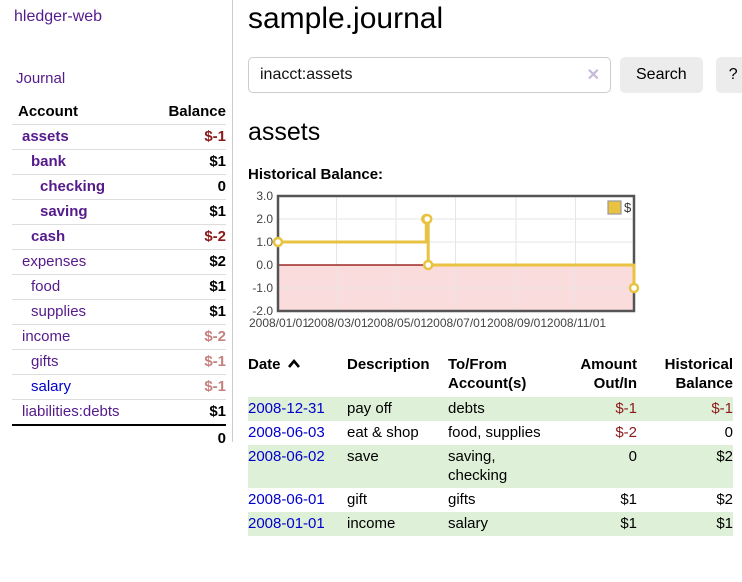 The width and height of the screenshot is (742, 582). What do you see at coordinates (369, 408) in the screenshot?
I see `transaction-description: pay off` at bounding box center [369, 408].